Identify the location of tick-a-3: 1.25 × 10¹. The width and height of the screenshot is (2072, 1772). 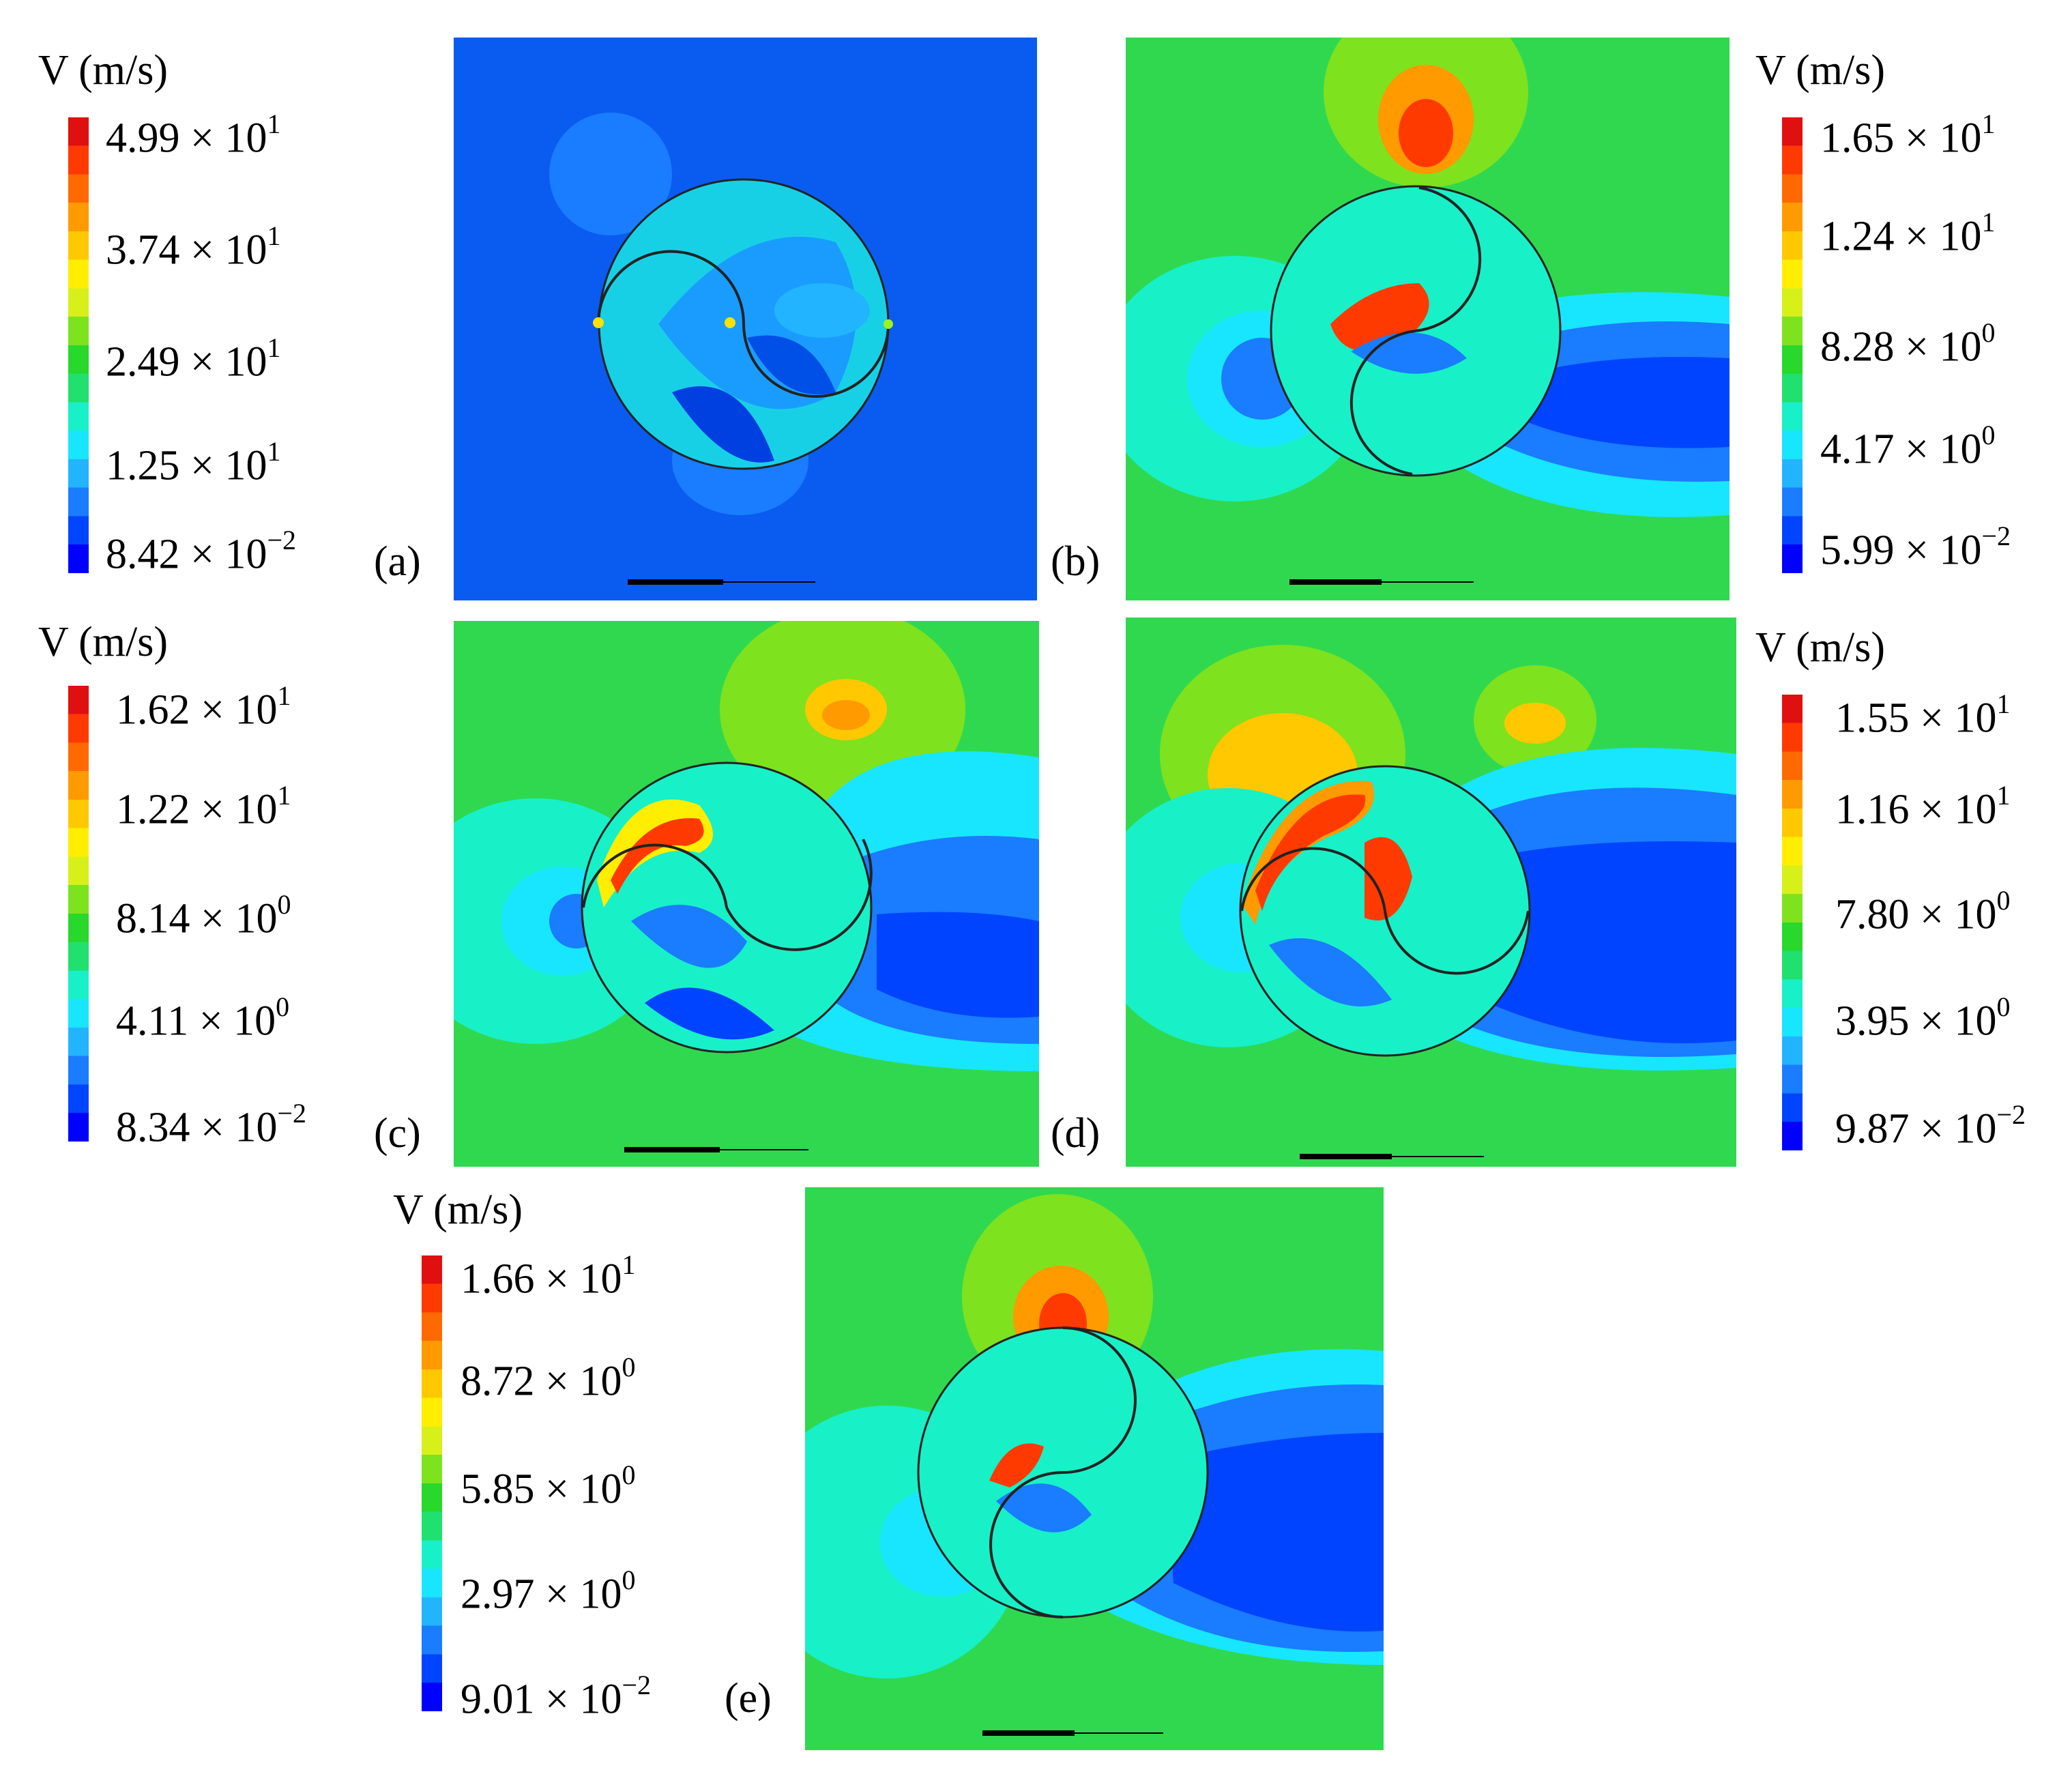
(193, 463).